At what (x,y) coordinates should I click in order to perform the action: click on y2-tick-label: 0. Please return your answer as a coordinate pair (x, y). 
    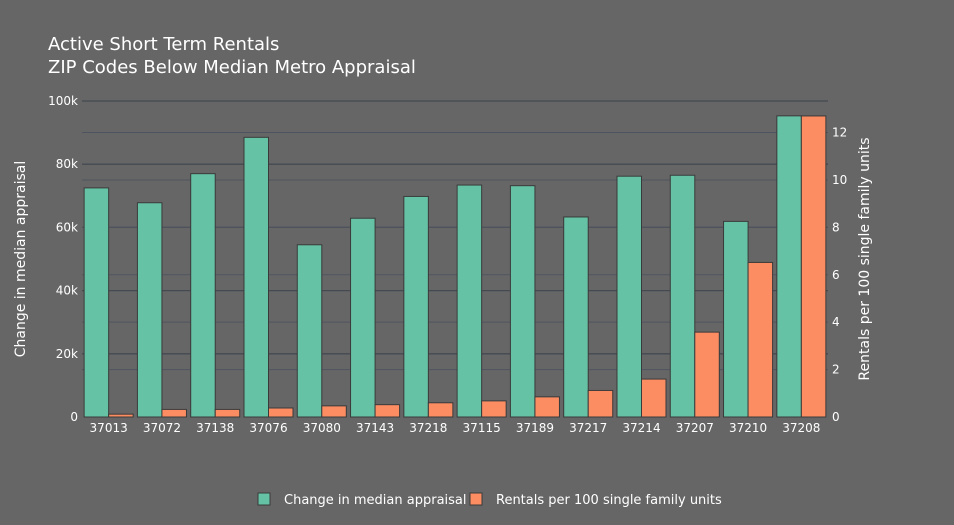
    Looking at the image, I should click on (836, 417).